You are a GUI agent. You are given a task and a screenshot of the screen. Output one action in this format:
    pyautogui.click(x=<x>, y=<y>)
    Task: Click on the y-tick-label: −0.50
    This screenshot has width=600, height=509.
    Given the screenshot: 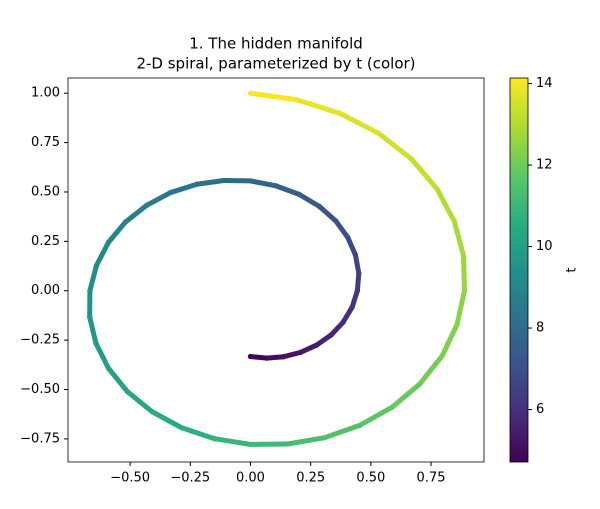 What is the action you would take?
    pyautogui.click(x=40, y=389)
    